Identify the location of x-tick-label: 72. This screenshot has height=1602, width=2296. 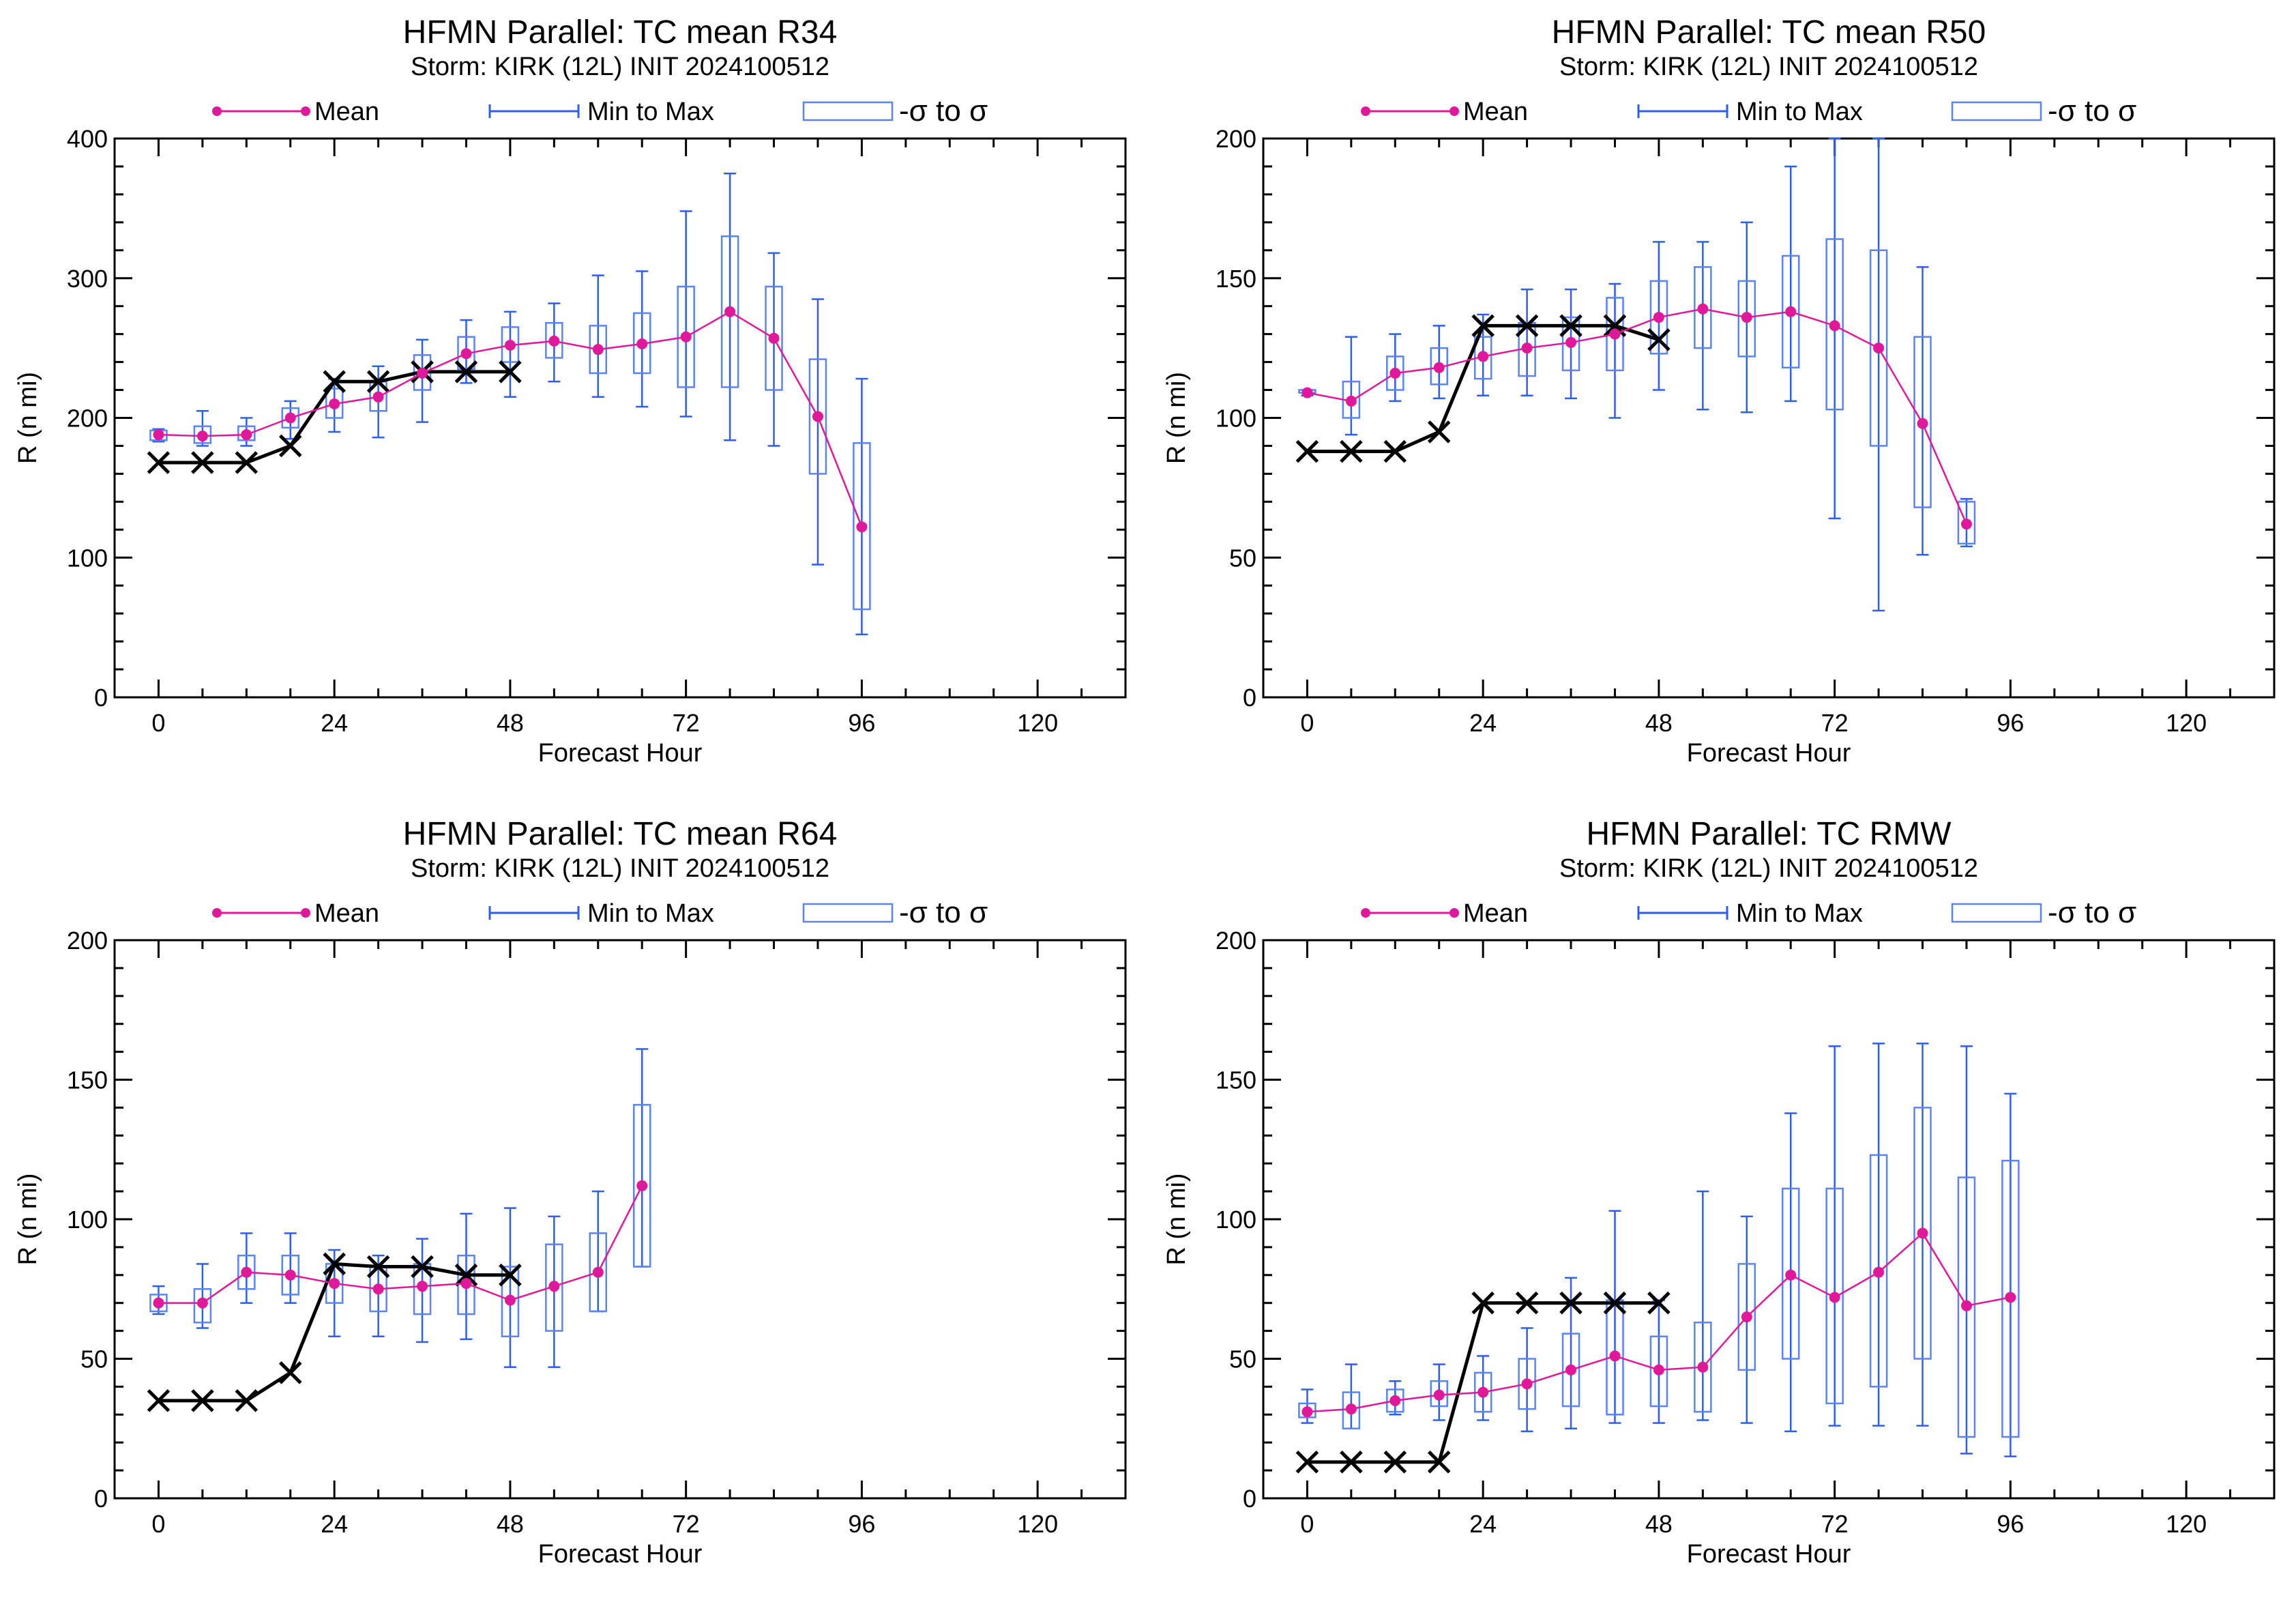
(1835, 723).